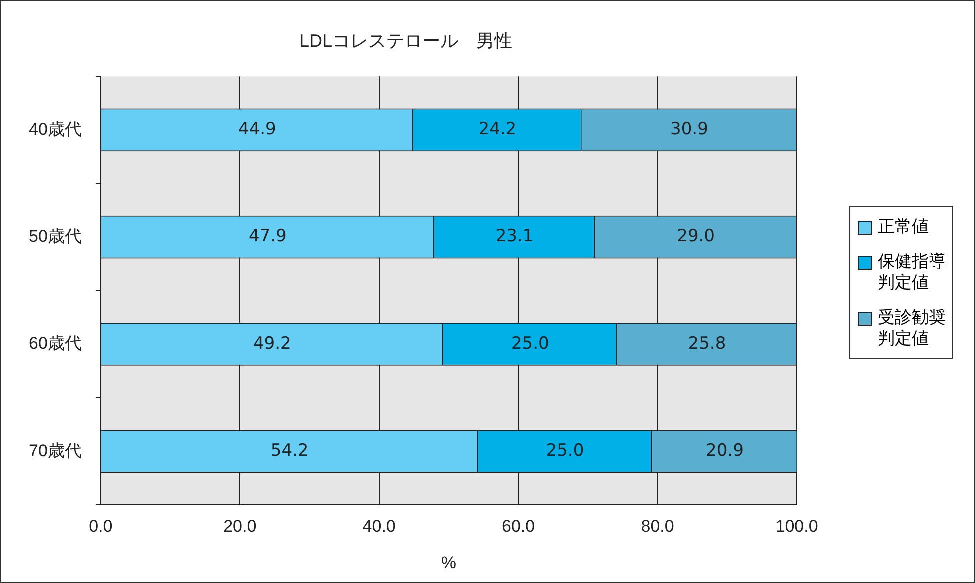 This screenshot has width=975, height=583. Describe the element at coordinates (101, 526) in the screenshot. I see `x-tick-label: 0.0` at that location.